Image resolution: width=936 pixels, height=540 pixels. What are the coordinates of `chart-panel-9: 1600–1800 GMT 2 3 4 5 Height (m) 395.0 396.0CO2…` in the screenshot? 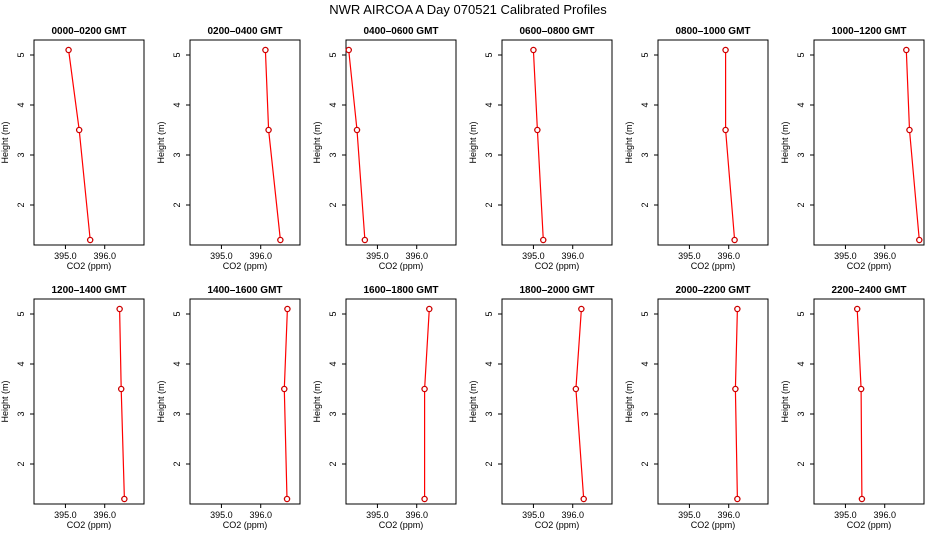 It's located at (384, 407).